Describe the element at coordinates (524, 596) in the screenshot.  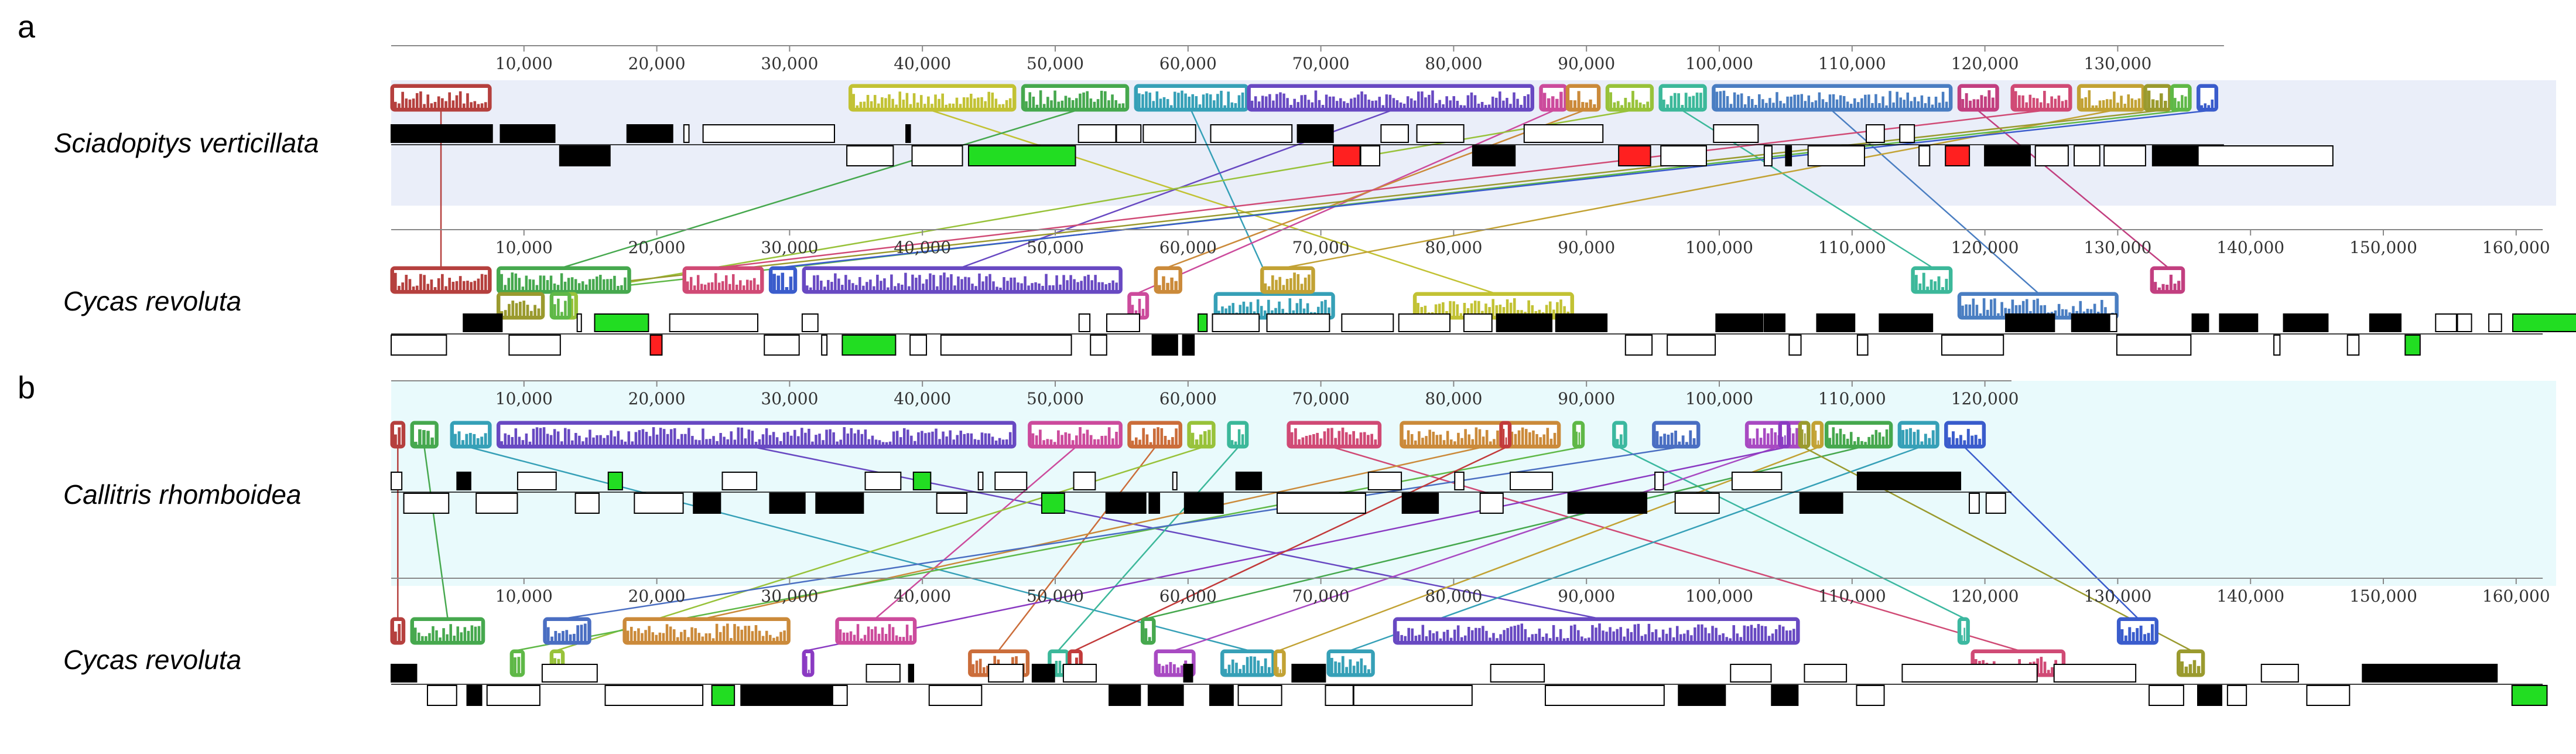
I see `ruler-tick-label: 10,000` at that location.